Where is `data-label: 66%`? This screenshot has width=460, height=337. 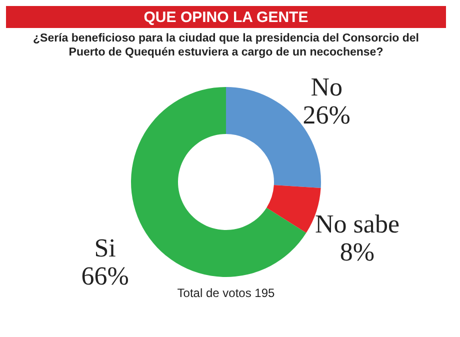 data-label: 66% is located at coordinates (105, 275).